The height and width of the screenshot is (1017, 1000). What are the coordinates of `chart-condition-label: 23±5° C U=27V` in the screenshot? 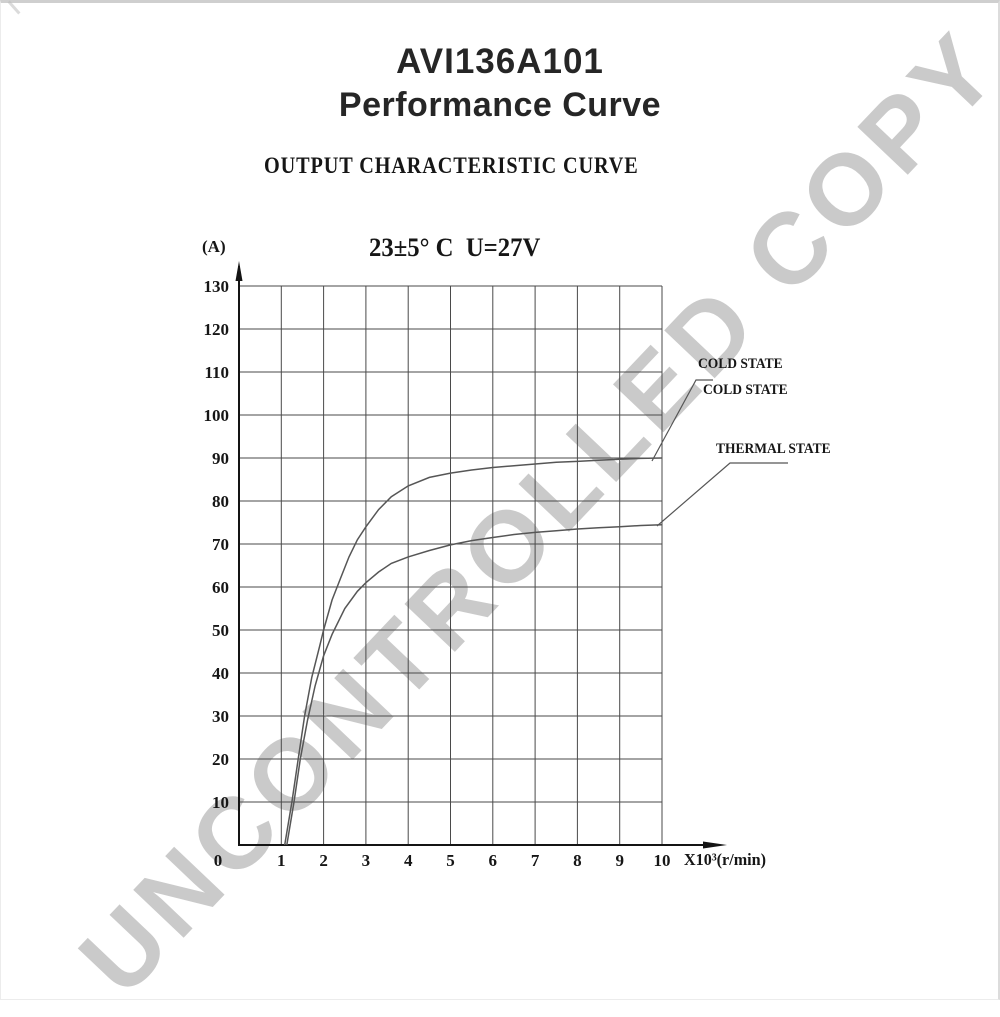 It's located at (455, 247).